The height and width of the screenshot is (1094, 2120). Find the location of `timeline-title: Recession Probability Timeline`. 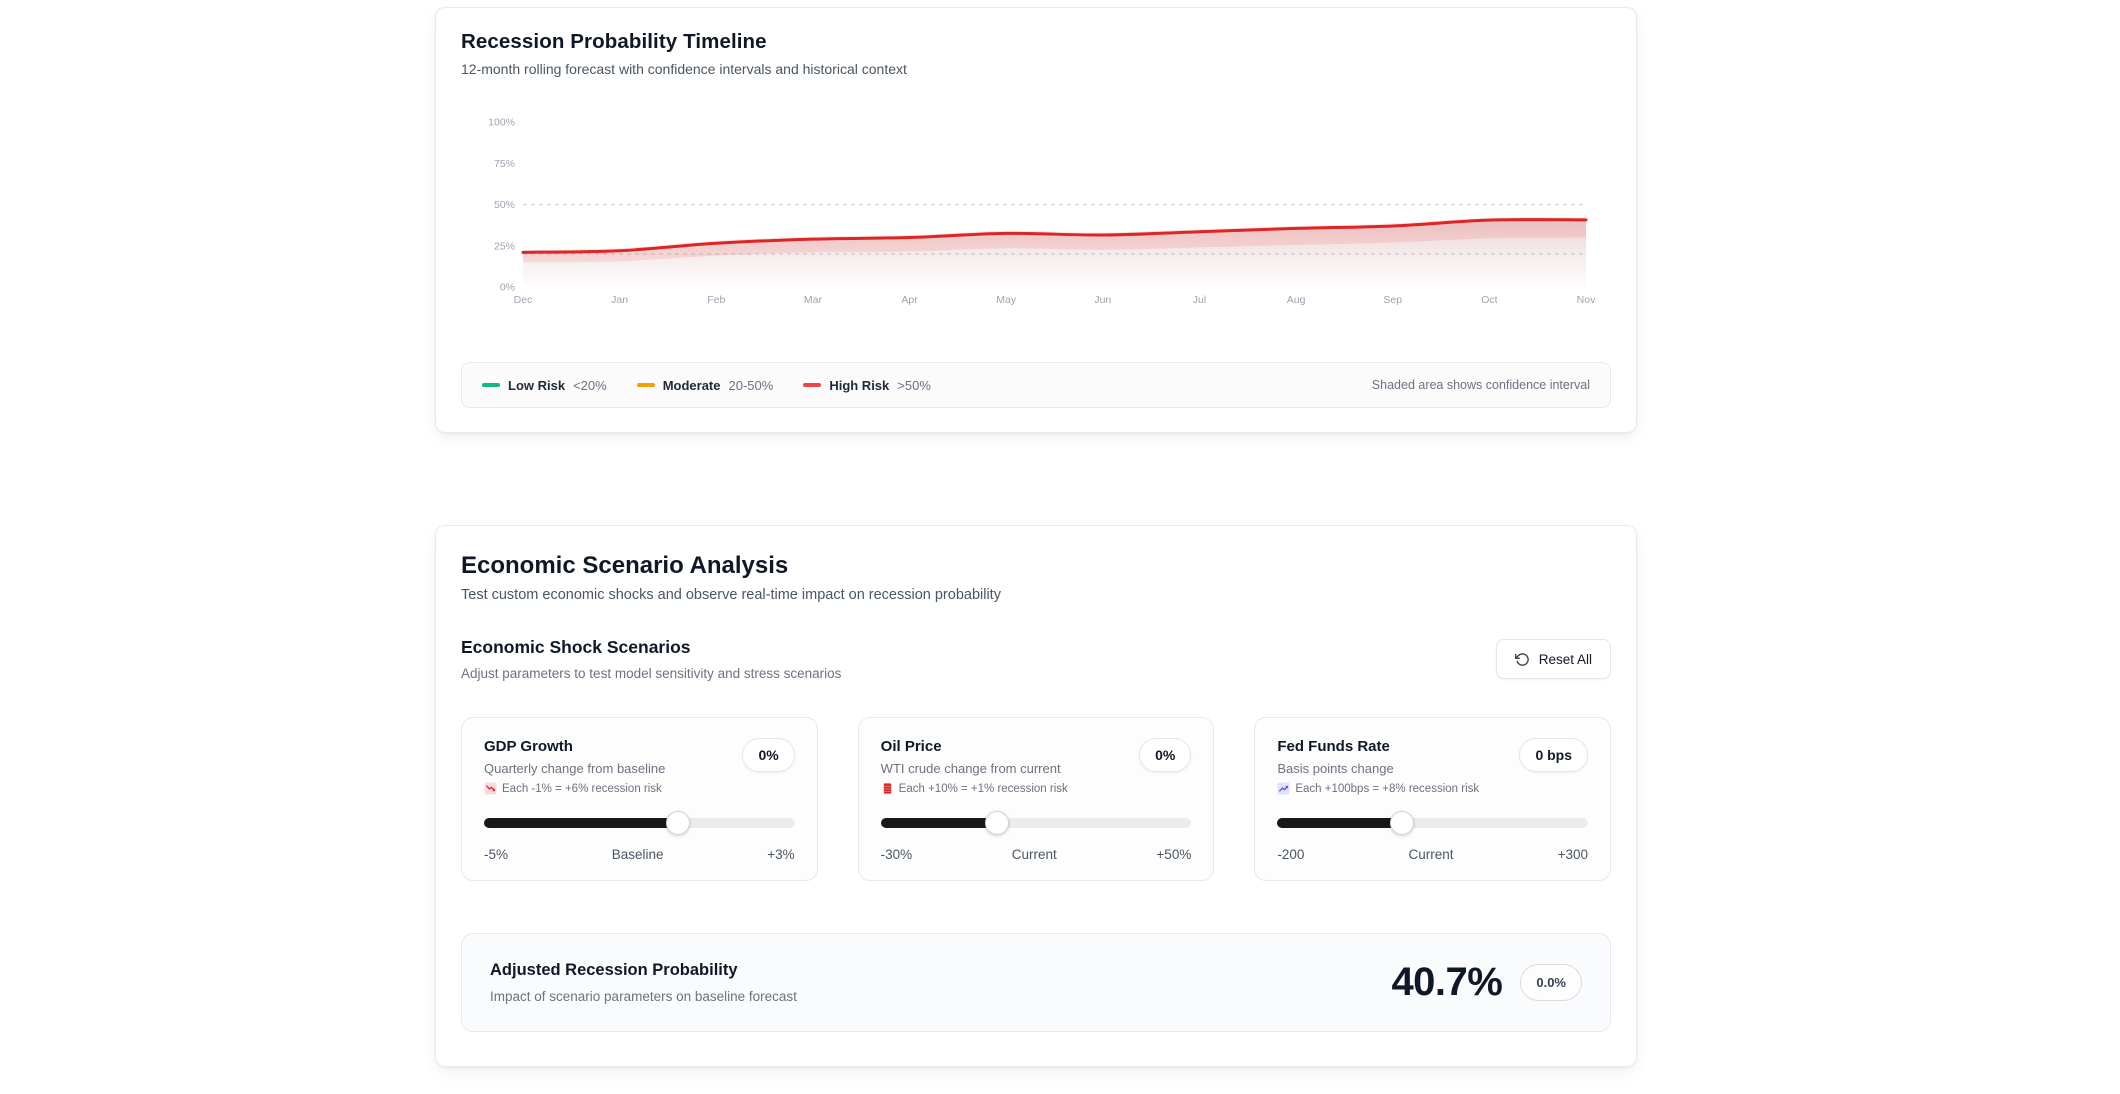

timeline-title: Recession Probability Timeline is located at coordinates (614, 41).